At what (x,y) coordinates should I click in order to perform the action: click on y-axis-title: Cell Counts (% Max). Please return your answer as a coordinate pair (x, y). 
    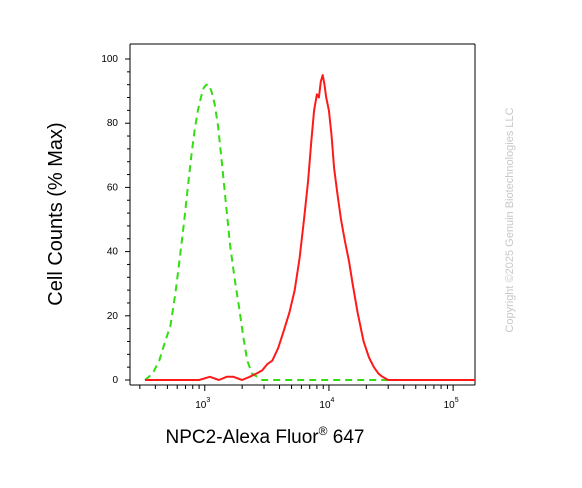
    Looking at the image, I should click on (56, 213).